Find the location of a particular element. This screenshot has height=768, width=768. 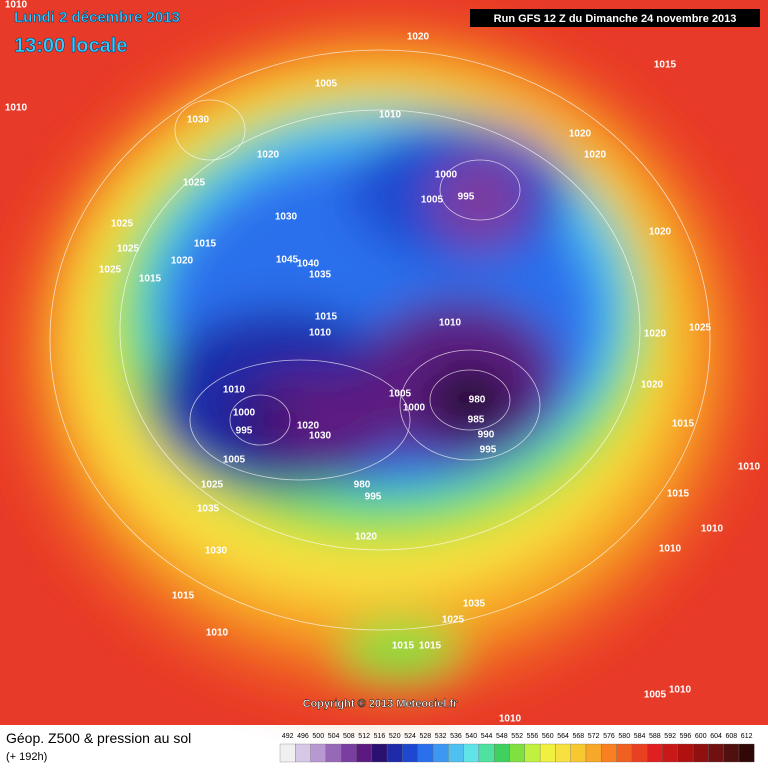

legend-label: 592 is located at coordinates (670, 736).